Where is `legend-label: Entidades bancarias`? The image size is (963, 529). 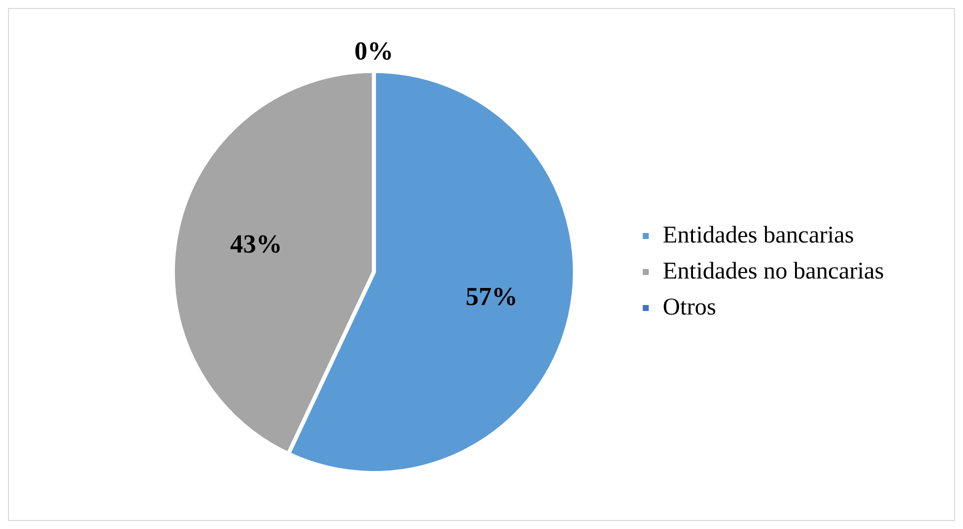 legend-label: Entidades bancarias is located at coordinates (758, 235).